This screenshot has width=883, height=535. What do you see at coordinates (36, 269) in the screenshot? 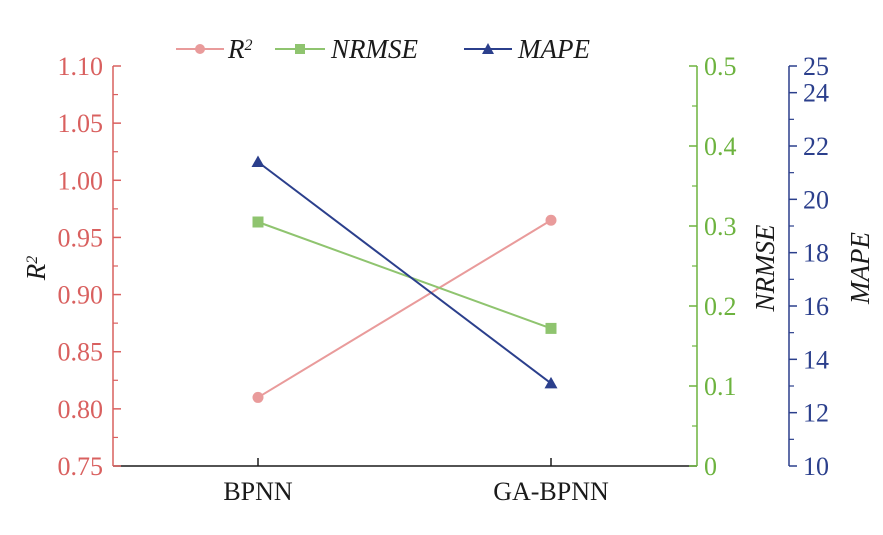
I see `r2-axis-title: R2` at bounding box center [36, 269].